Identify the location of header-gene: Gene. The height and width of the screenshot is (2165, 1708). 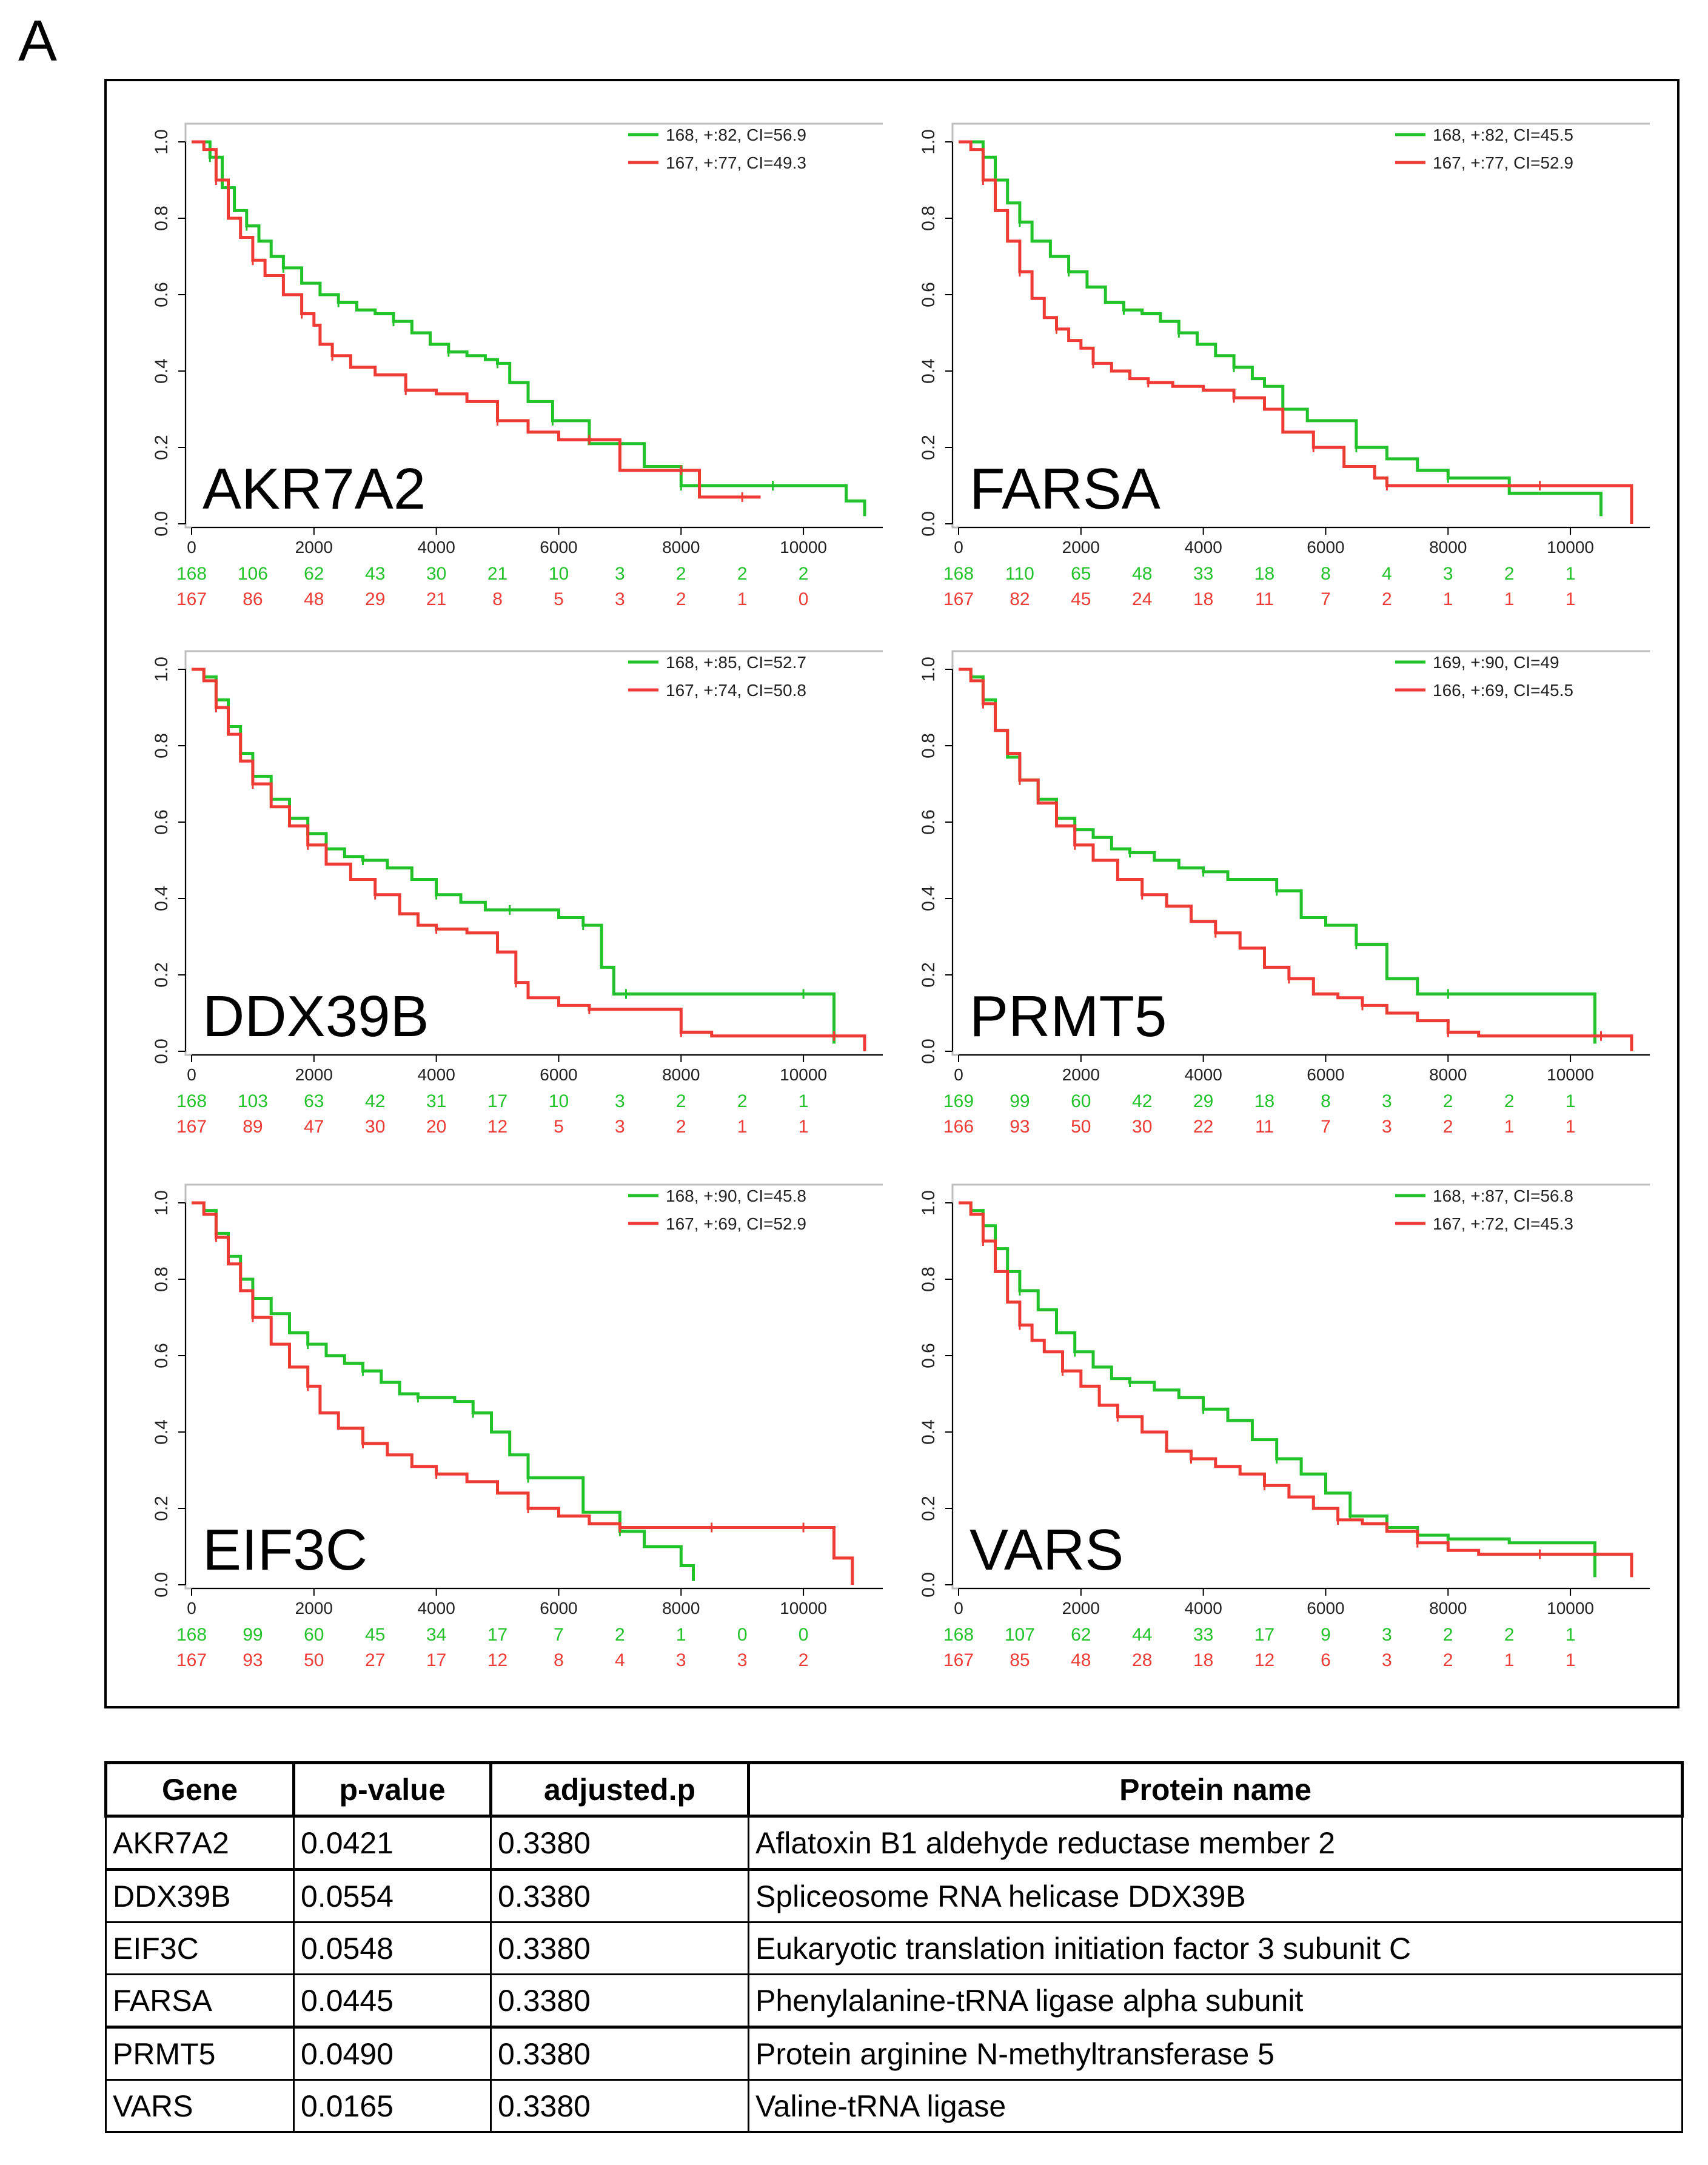
(200, 1789).